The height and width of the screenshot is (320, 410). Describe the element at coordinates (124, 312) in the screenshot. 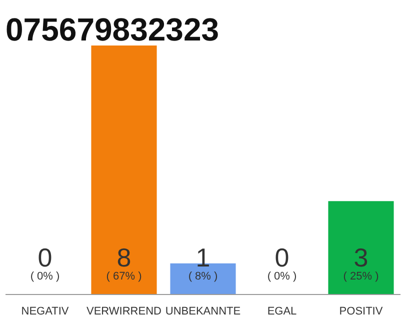

I see `x-tick-label: VERWIRREND` at that location.